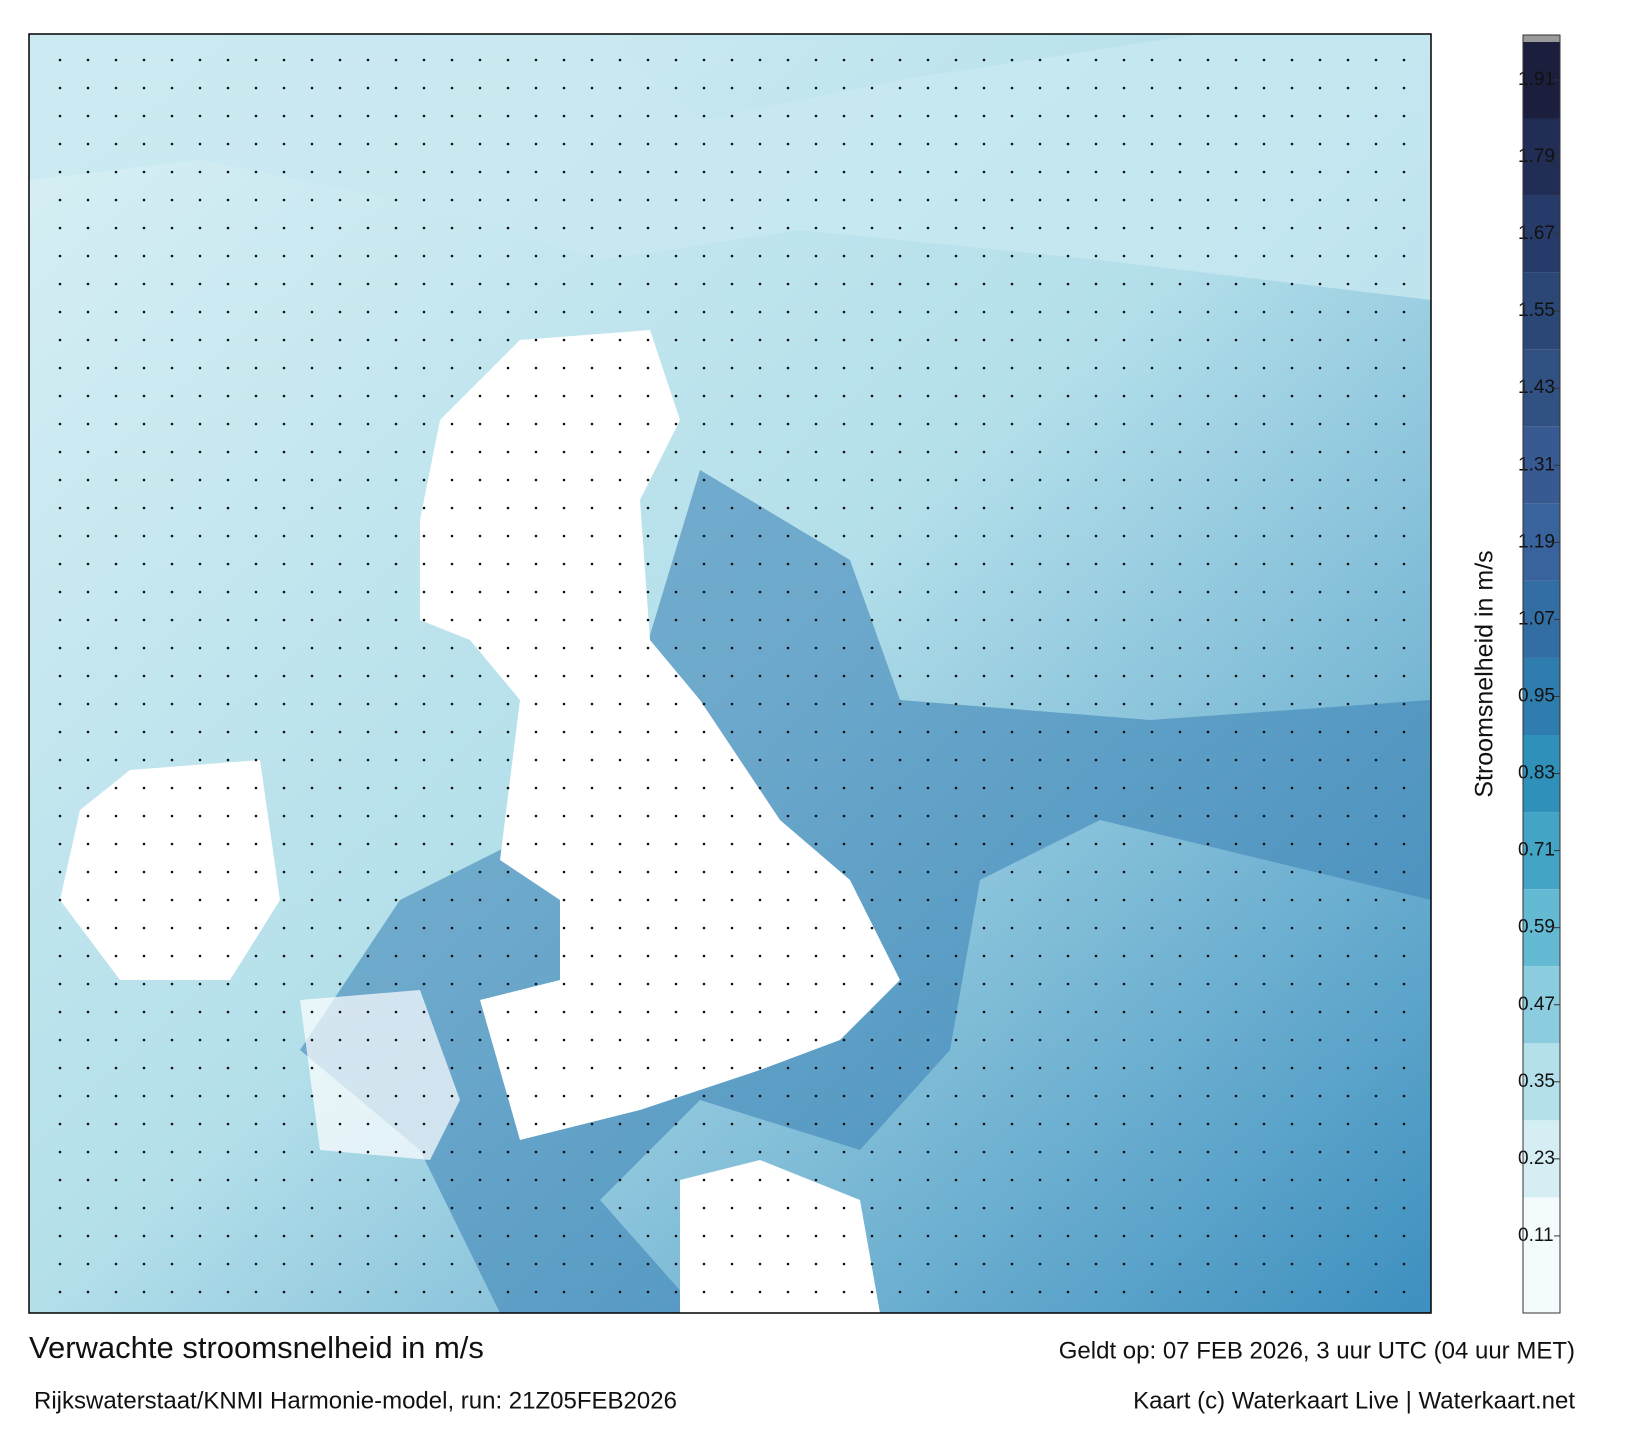  Describe the element at coordinates (1541, 1159) in the screenshot. I see `colorbar-band` at that location.